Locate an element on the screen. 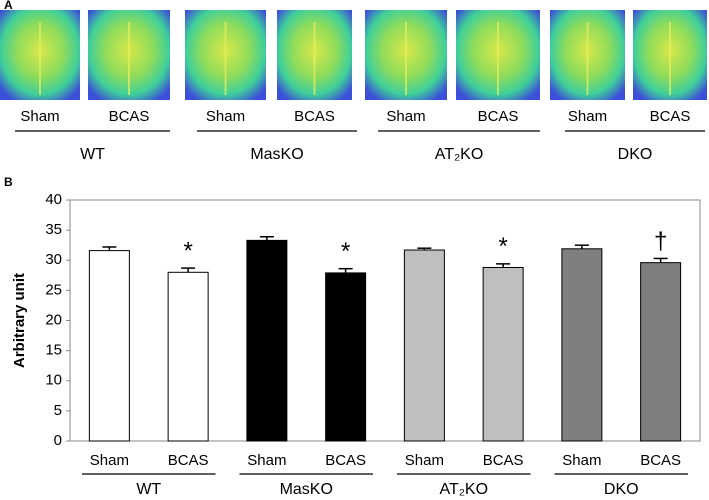 The image size is (709, 500). y-tick-label: 25 is located at coordinates (53, 289).